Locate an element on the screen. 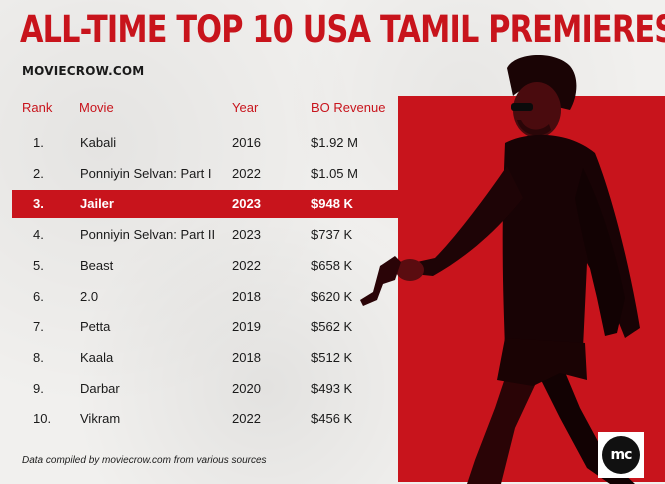  logo-text: mc is located at coordinates (621, 455).